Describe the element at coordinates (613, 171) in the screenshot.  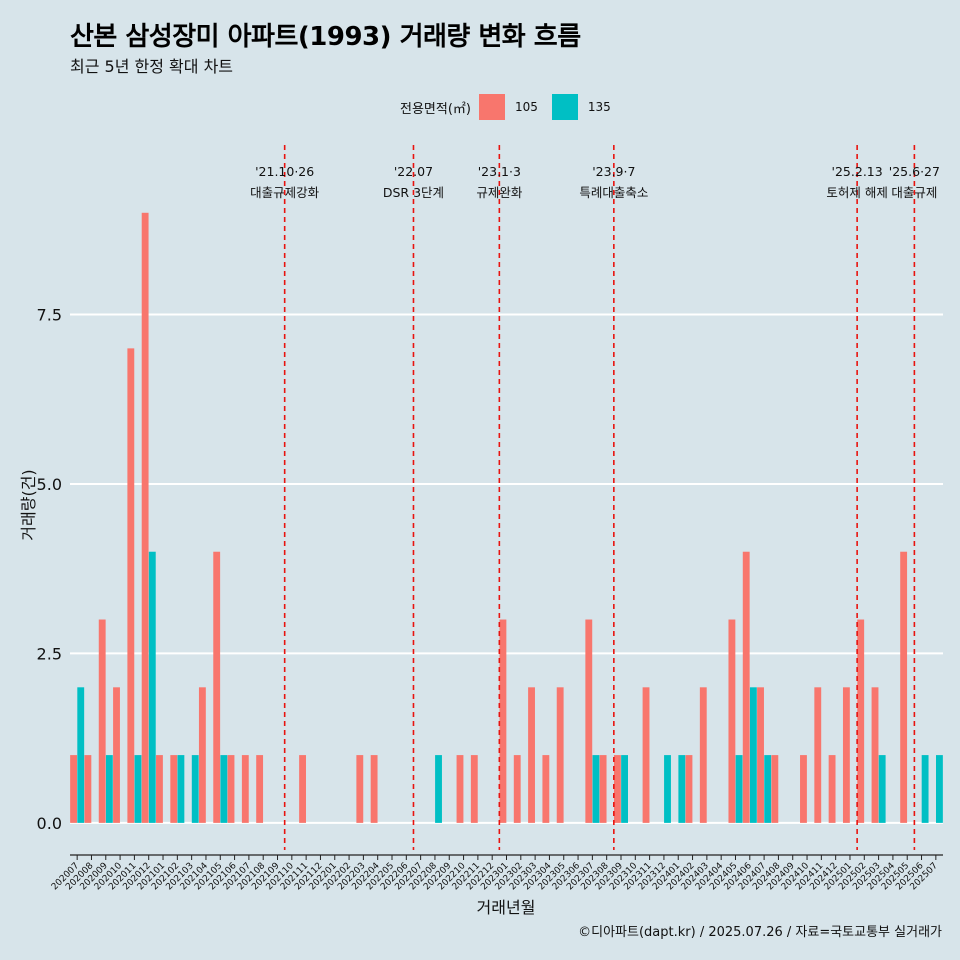
I see `event-label-date: '23.9·7` at that location.